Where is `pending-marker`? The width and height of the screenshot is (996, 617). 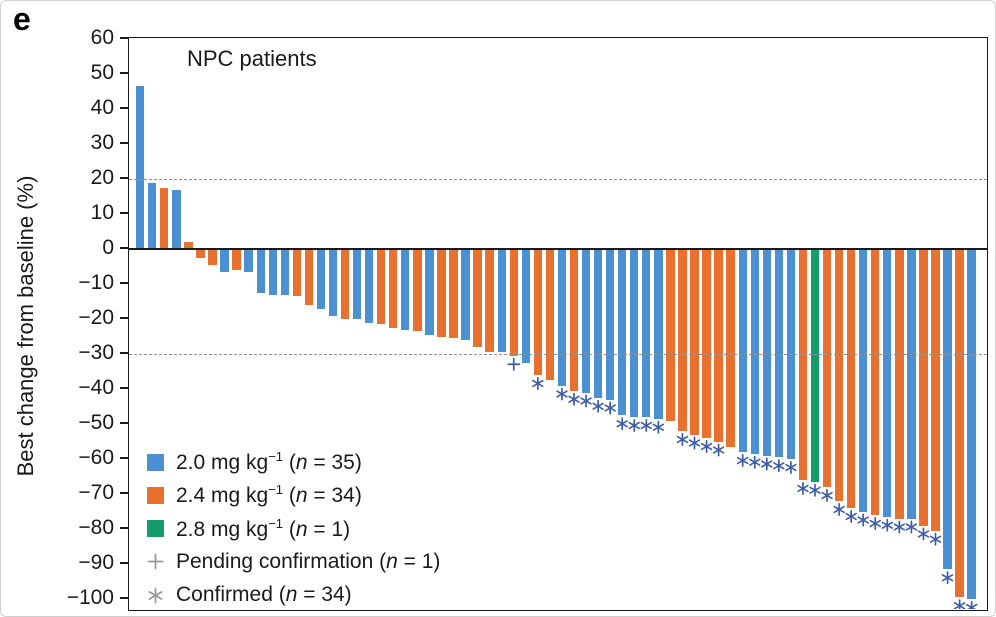 pending-marker is located at coordinates (514, 364).